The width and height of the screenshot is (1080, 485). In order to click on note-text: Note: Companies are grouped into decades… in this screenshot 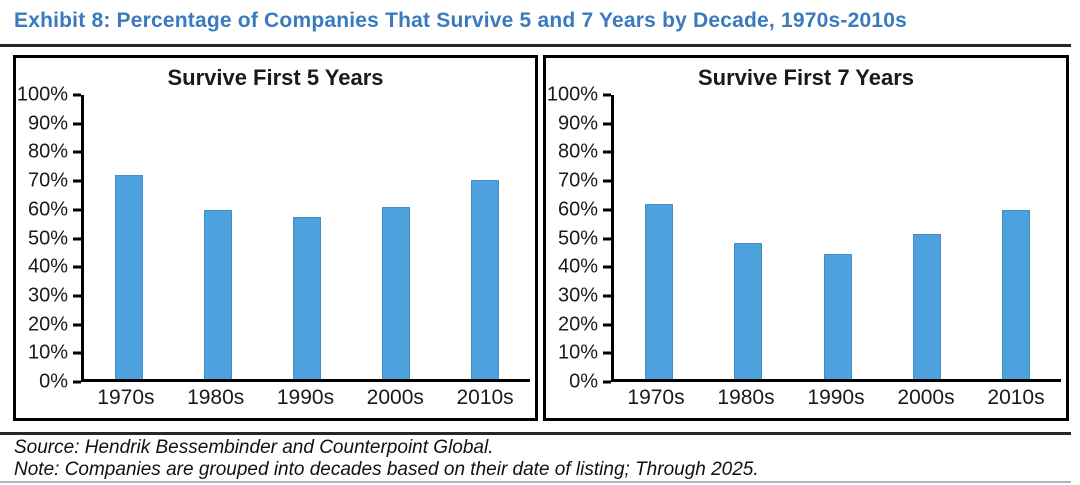, I will do `click(386, 469)`.